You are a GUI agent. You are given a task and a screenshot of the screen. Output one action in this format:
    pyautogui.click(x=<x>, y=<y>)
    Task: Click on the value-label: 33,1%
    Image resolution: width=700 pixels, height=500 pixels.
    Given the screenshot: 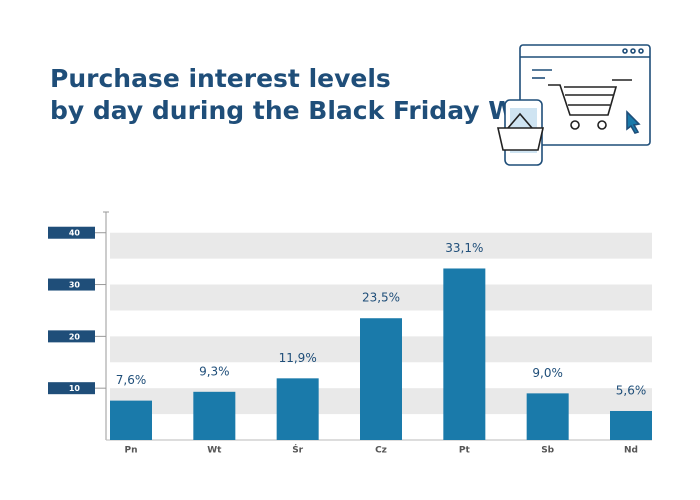 What is the action you would take?
    pyautogui.click(x=464, y=248)
    